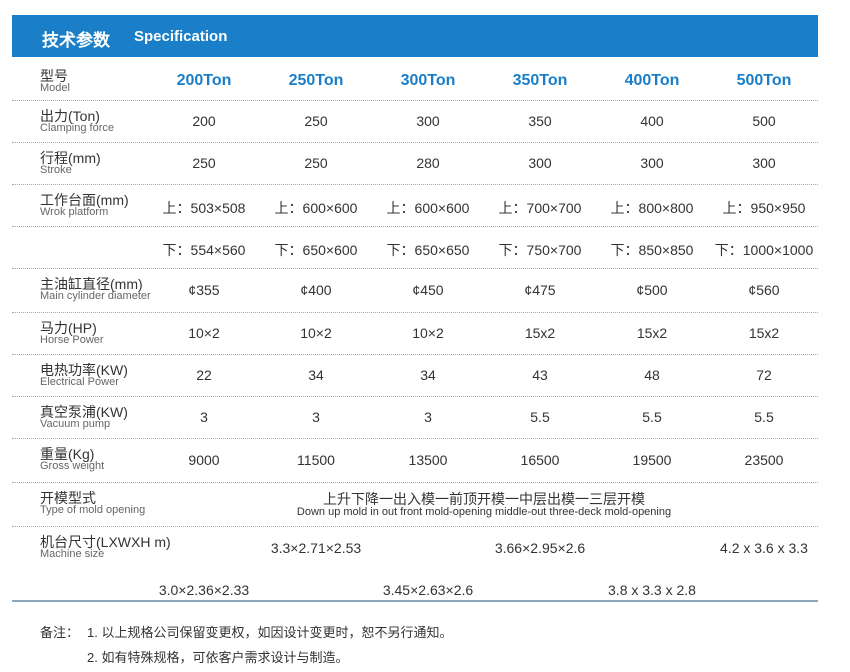  What do you see at coordinates (204, 121) in the screenshot?
I see `cell-value: 200` at bounding box center [204, 121].